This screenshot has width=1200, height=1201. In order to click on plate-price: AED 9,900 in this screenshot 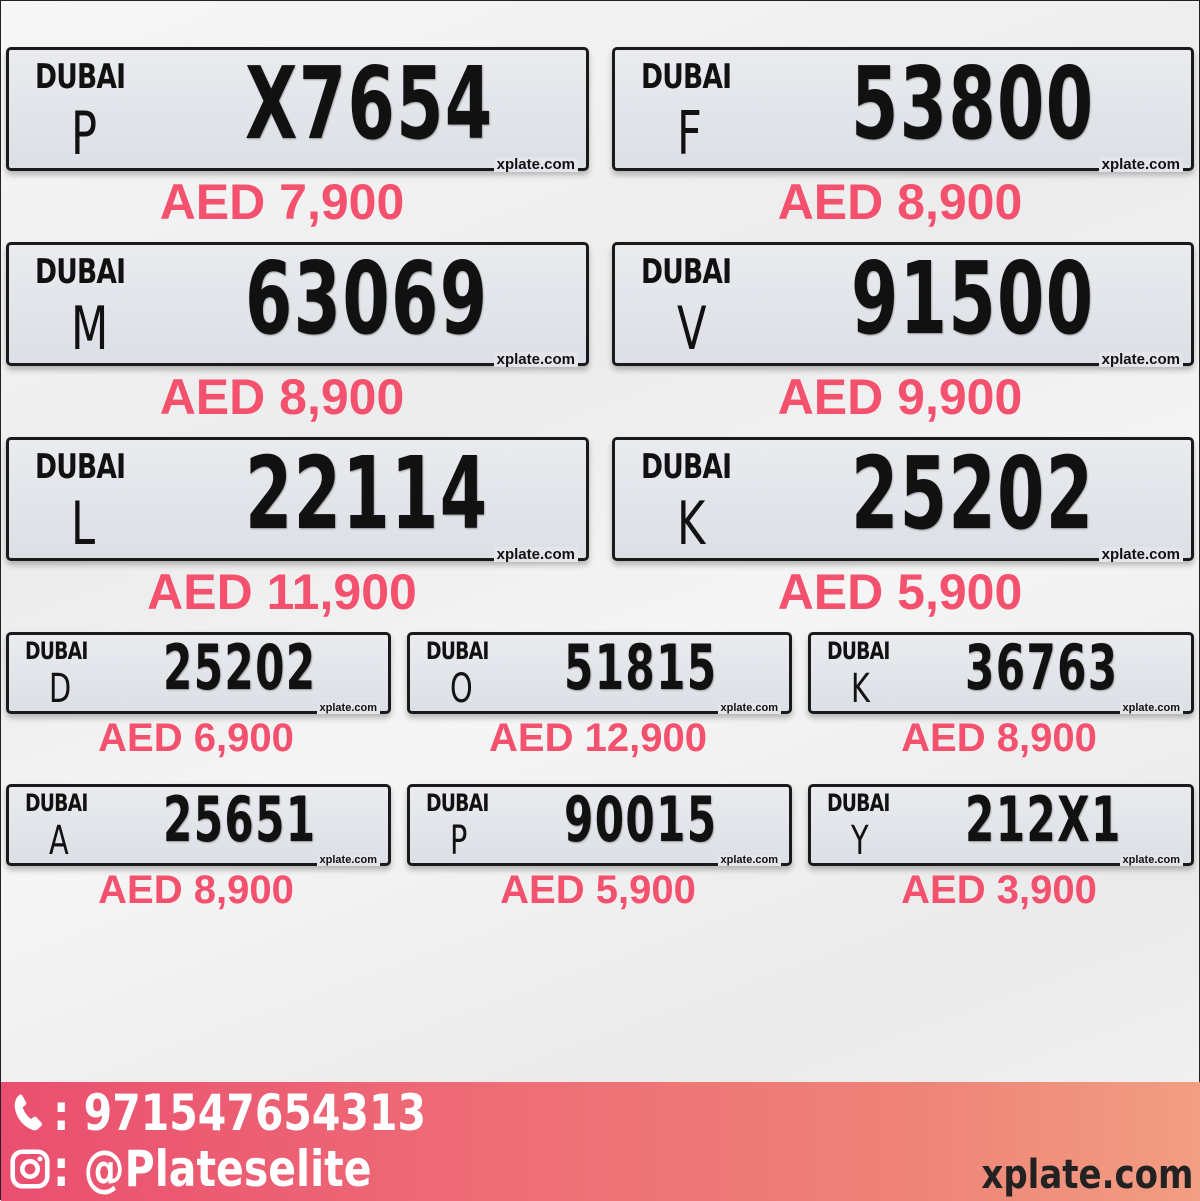, I will do `click(900, 397)`.